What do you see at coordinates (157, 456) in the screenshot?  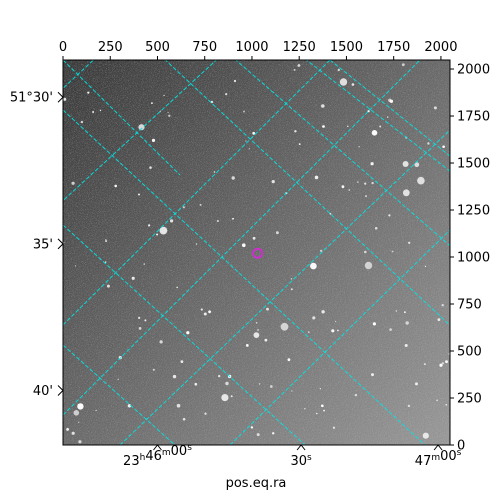 I see `ra-tick-label: 23h46m00s` at bounding box center [157, 456].